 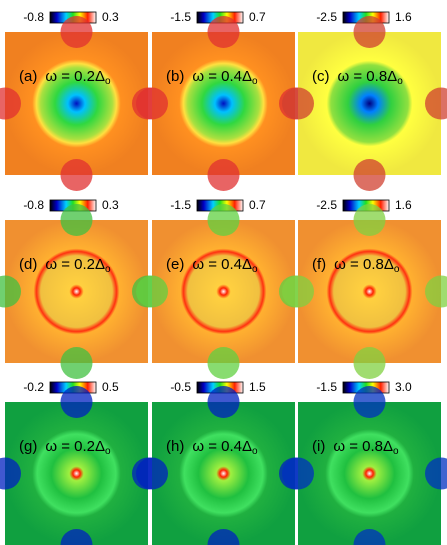 What do you see at coordinates (321, 76) in the screenshot?
I see `panel-letter: (c)` at bounding box center [321, 76].